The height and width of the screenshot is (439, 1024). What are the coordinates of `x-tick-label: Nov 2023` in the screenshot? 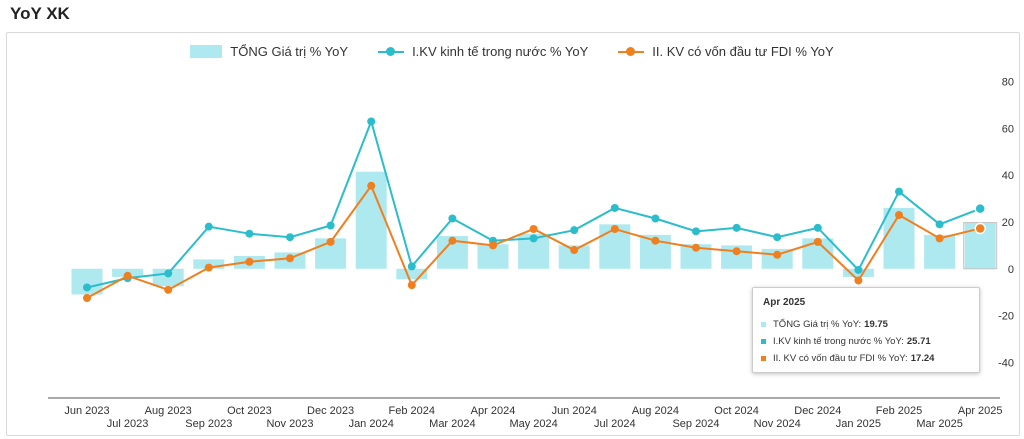 It's located at (289, 424).